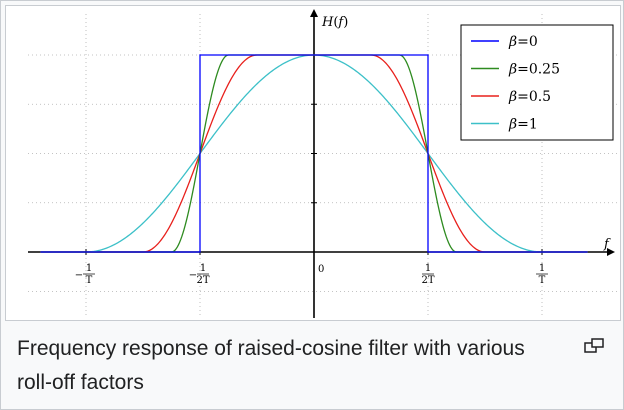 Image resolution: width=624 pixels, height=410 pixels. What do you see at coordinates (85, 274) in the screenshot?
I see `x-tick-label: −1T` at bounding box center [85, 274].